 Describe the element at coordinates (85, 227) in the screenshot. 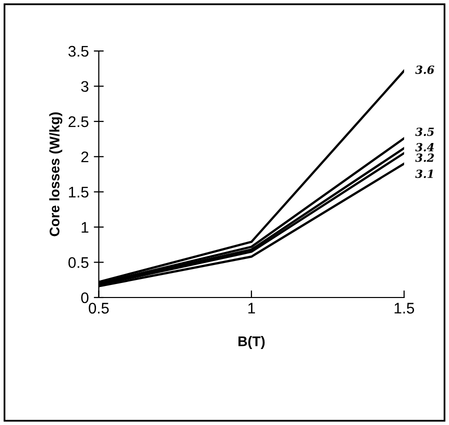

I see `y-tick-label: 1` at that location.